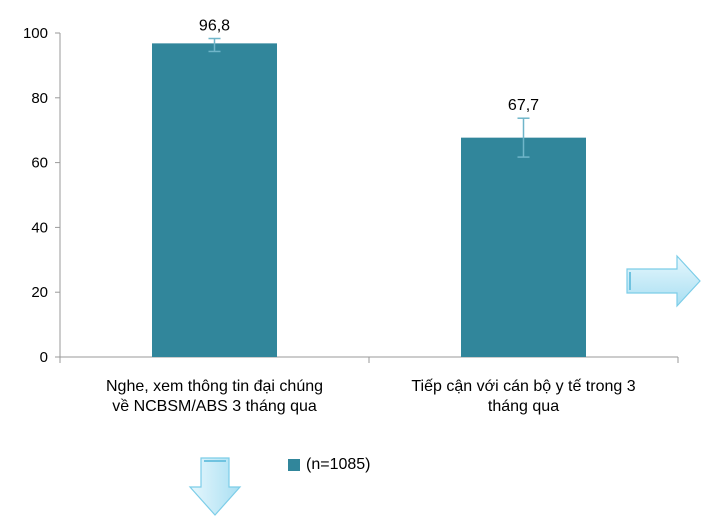 This screenshot has height=526, width=702. I want to click on category-label: Tiếp cận với cán bộ y tế trong 3, so click(523, 386).